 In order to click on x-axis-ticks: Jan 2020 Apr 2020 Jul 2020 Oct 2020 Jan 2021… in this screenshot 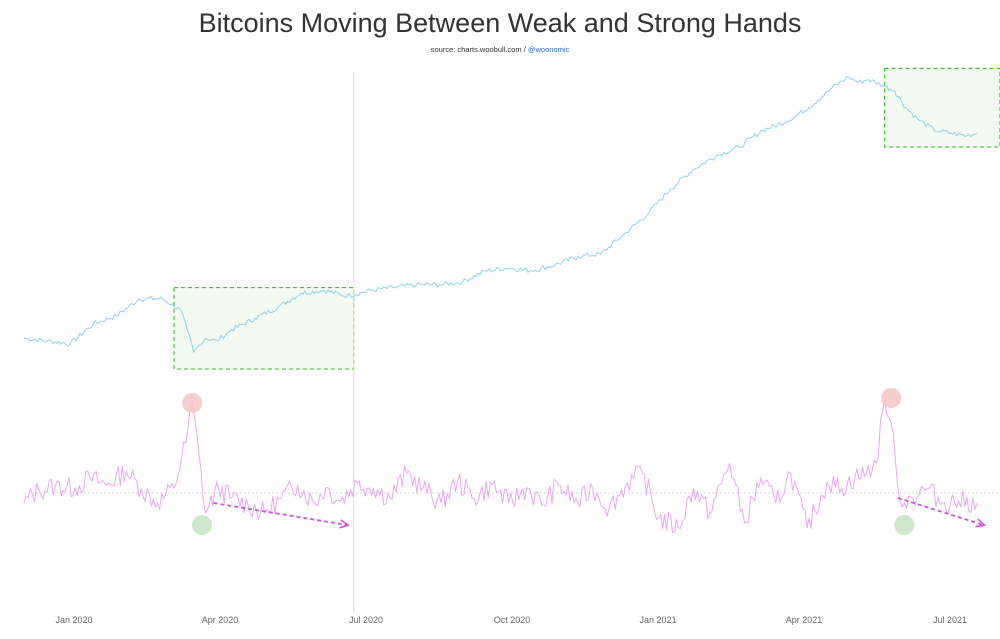, I will do `click(511, 620)`.